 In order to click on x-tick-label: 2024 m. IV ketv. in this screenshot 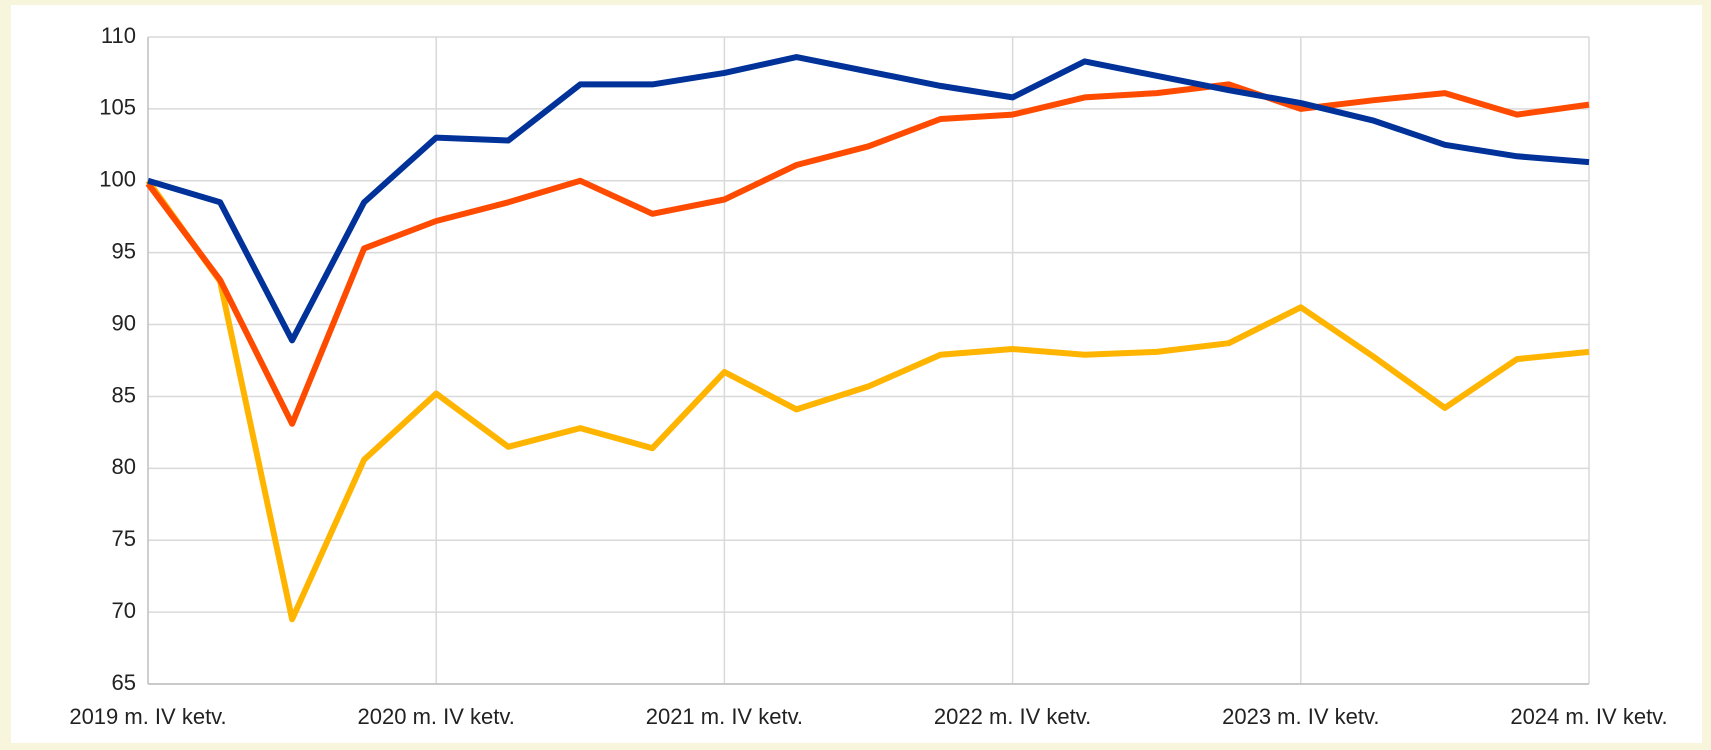, I will do `click(1588, 716)`.